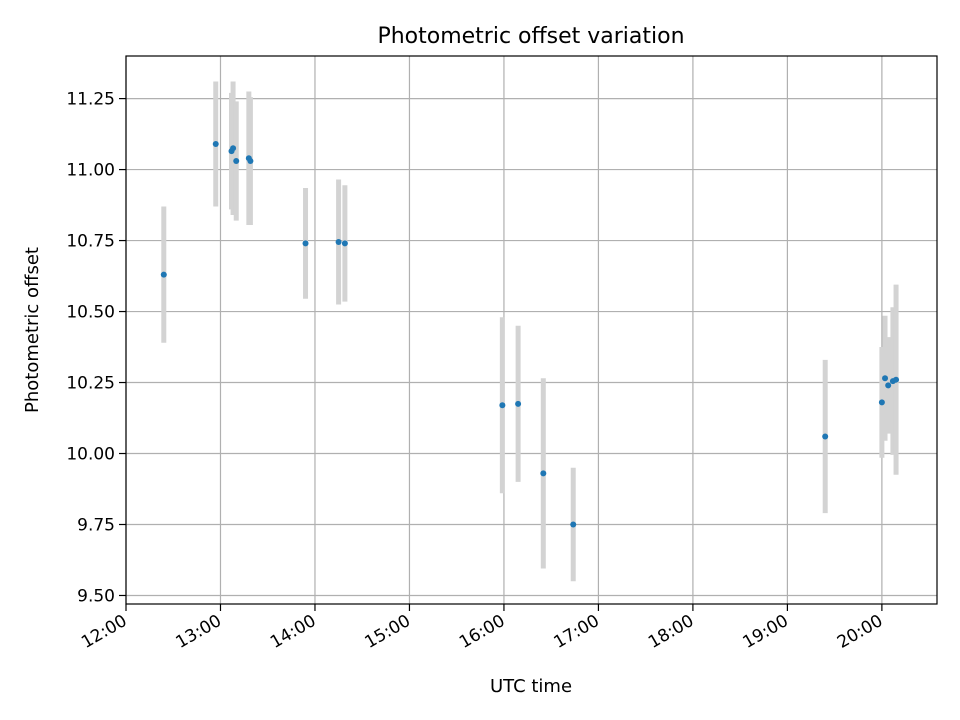 Image resolution: width=960 pixels, height=720 pixels. I want to click on y-tick-label: 11.25, so click(90, 100).